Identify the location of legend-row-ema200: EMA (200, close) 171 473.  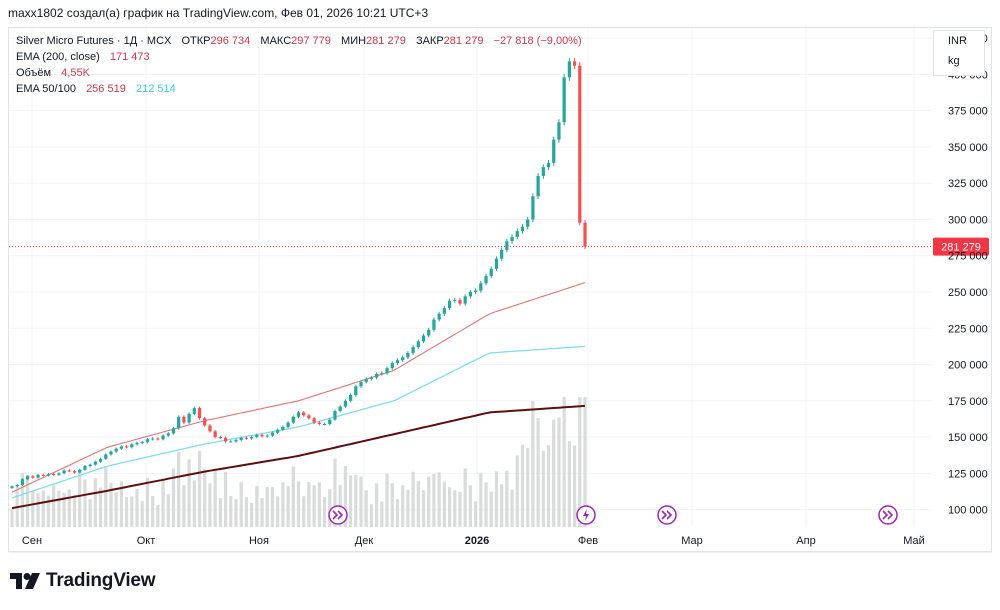
(299, 57).